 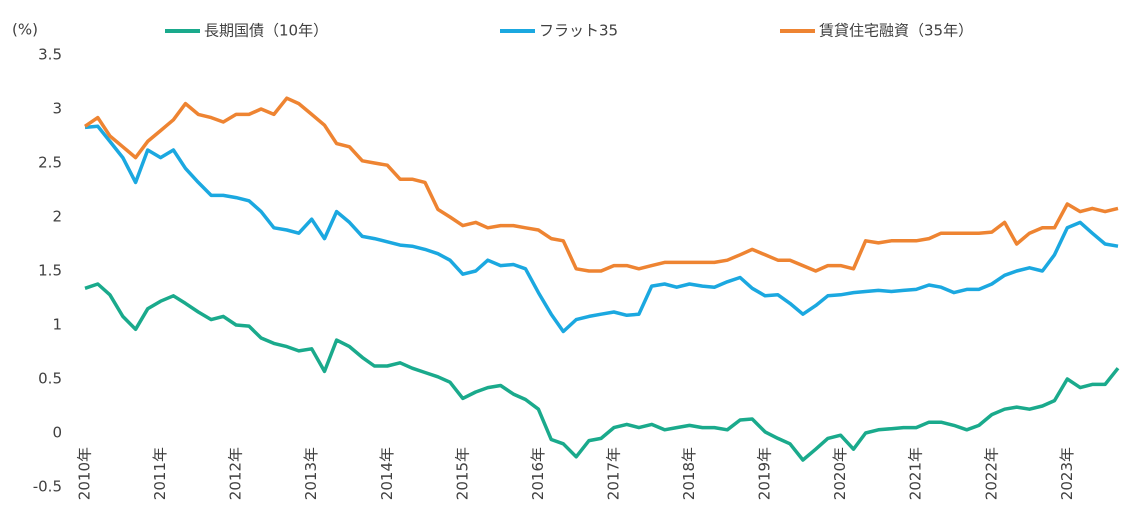 What do you see at coordinates (538, 473) in the screenshot?
I see `x-tick-label: 2016年` at bounding box center [538, 473].